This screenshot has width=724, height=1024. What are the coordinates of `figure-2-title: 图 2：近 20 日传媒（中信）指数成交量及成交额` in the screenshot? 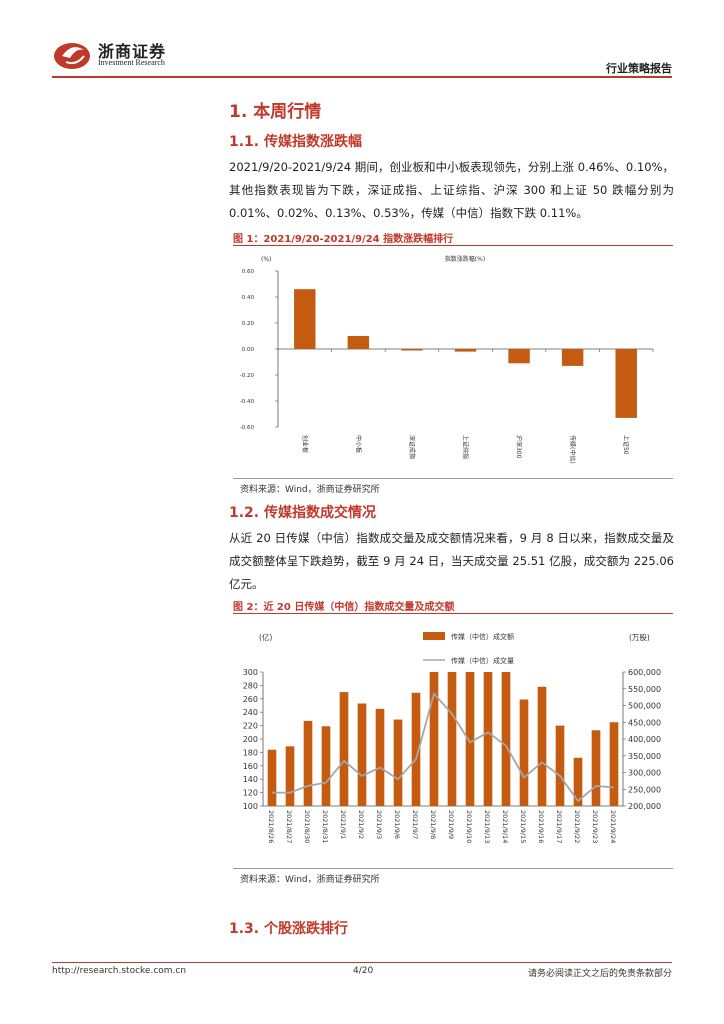 It's located at (344, 607).